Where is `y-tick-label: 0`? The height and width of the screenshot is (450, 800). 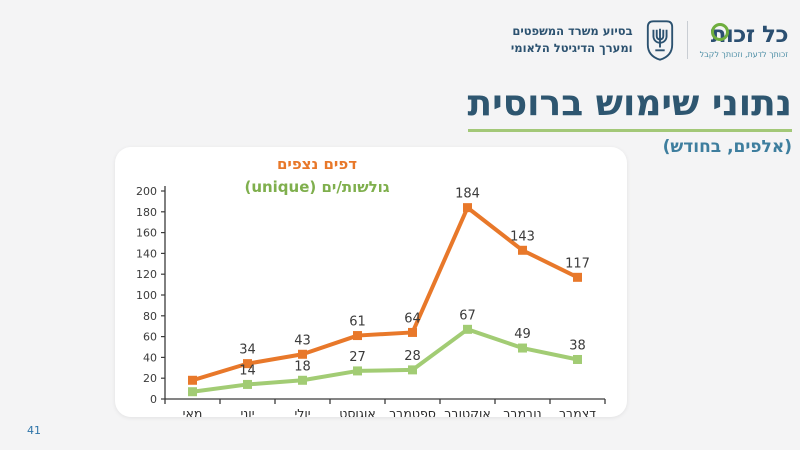 y-tick-label: 0 is located at coordinates (153, 399).